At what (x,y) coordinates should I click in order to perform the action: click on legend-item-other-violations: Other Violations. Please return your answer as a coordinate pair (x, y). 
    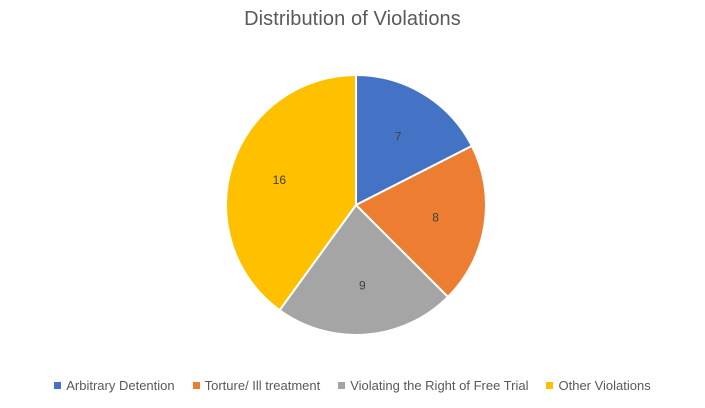
    Looking at the image, I should click on (598, 385).